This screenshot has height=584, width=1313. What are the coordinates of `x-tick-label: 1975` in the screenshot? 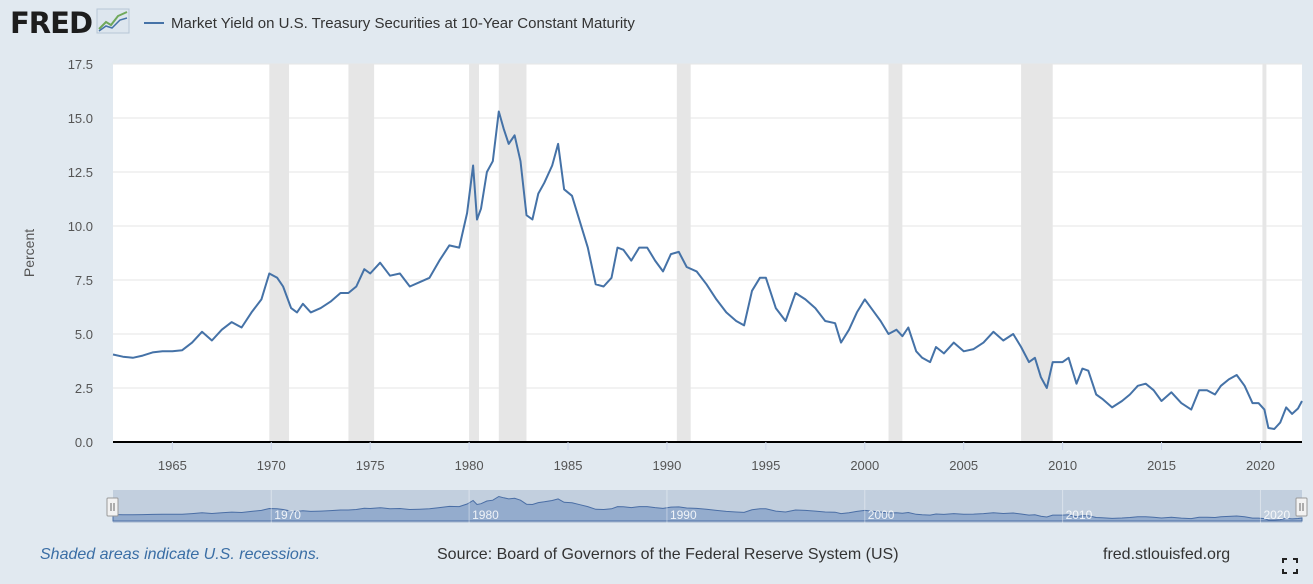 It's located at (370, 465).